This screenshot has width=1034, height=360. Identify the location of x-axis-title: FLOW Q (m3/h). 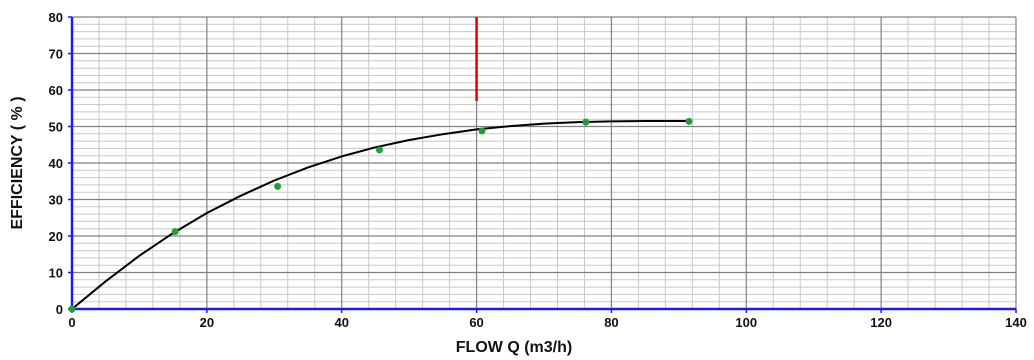
(514, 347).